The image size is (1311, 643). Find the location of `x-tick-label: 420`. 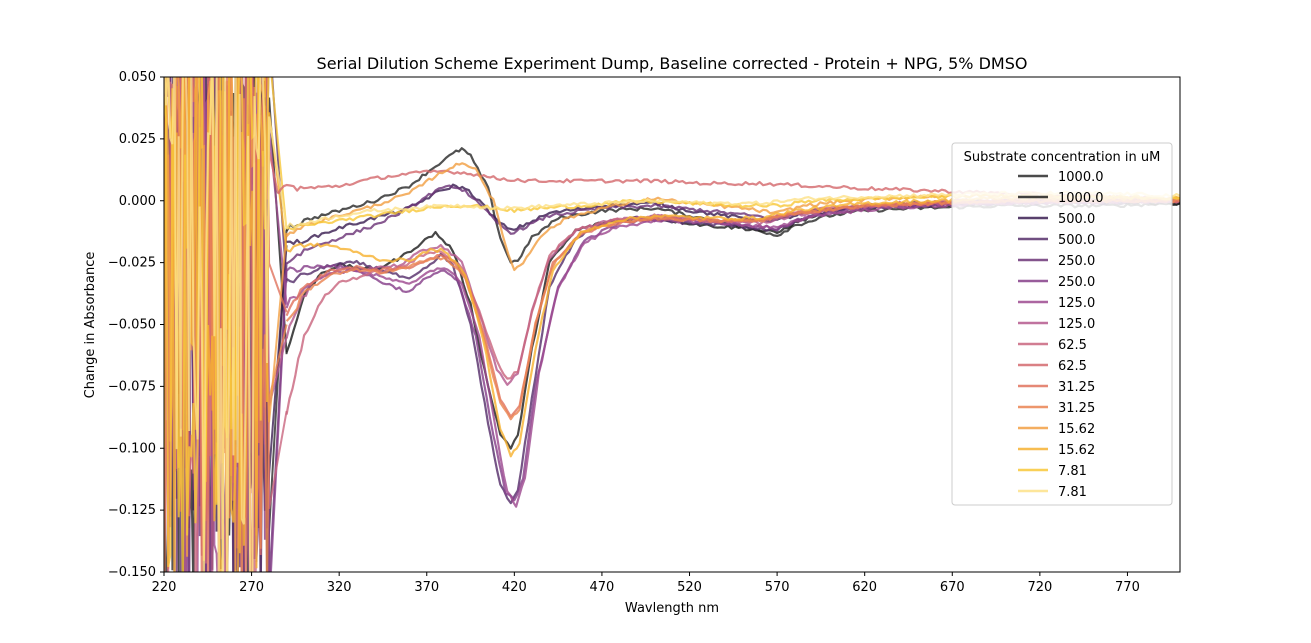

x-tick-label: 420 is located at coordinates (514, 587).